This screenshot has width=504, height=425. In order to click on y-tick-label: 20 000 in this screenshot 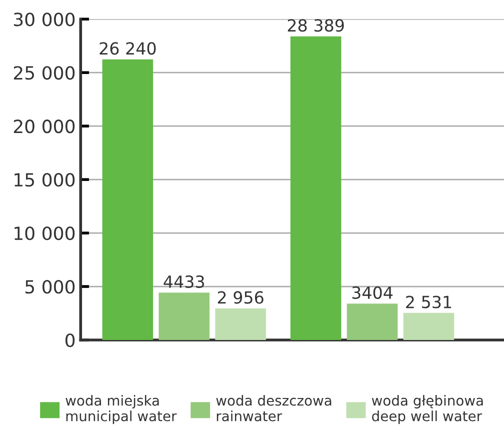, I will do `click(44, 127)`.